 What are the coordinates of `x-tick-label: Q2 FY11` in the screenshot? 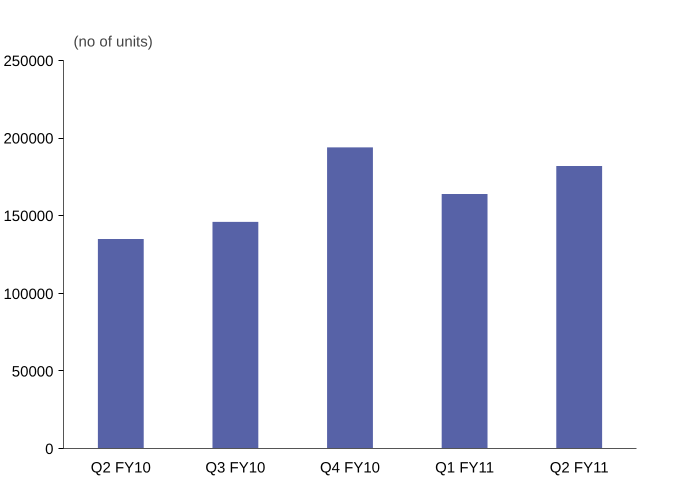 It's located at (579, 468).